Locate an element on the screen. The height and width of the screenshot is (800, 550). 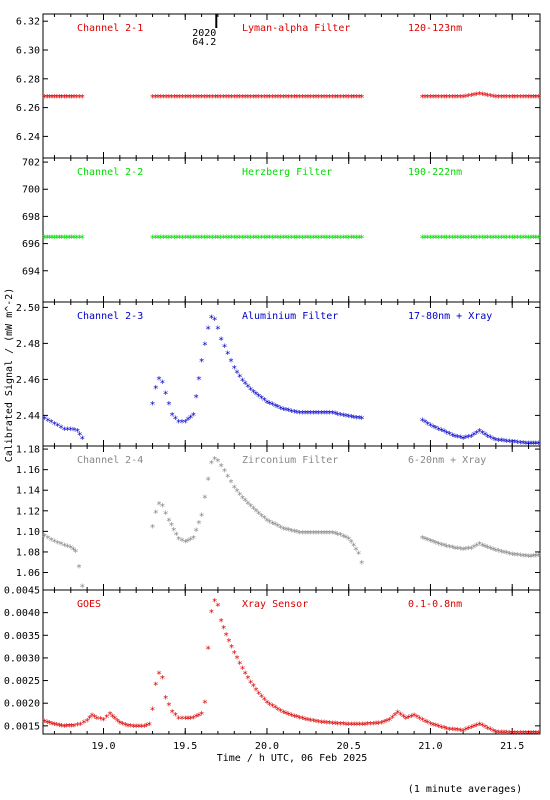
panel-label: Zirconium Filter is located at coordinates (290, 460).